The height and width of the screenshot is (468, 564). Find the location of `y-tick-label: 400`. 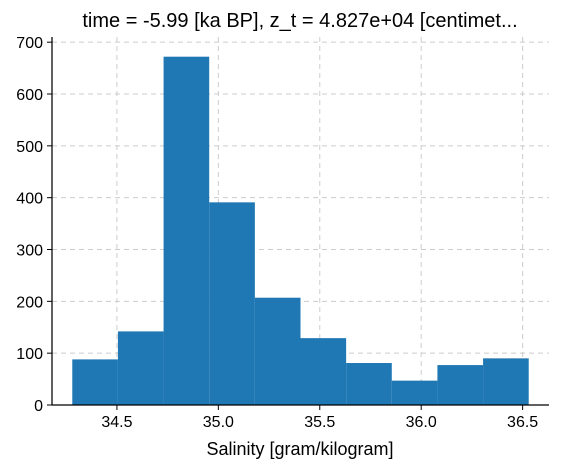

y-tick-label: 400 is located at coordinates (29, 199).